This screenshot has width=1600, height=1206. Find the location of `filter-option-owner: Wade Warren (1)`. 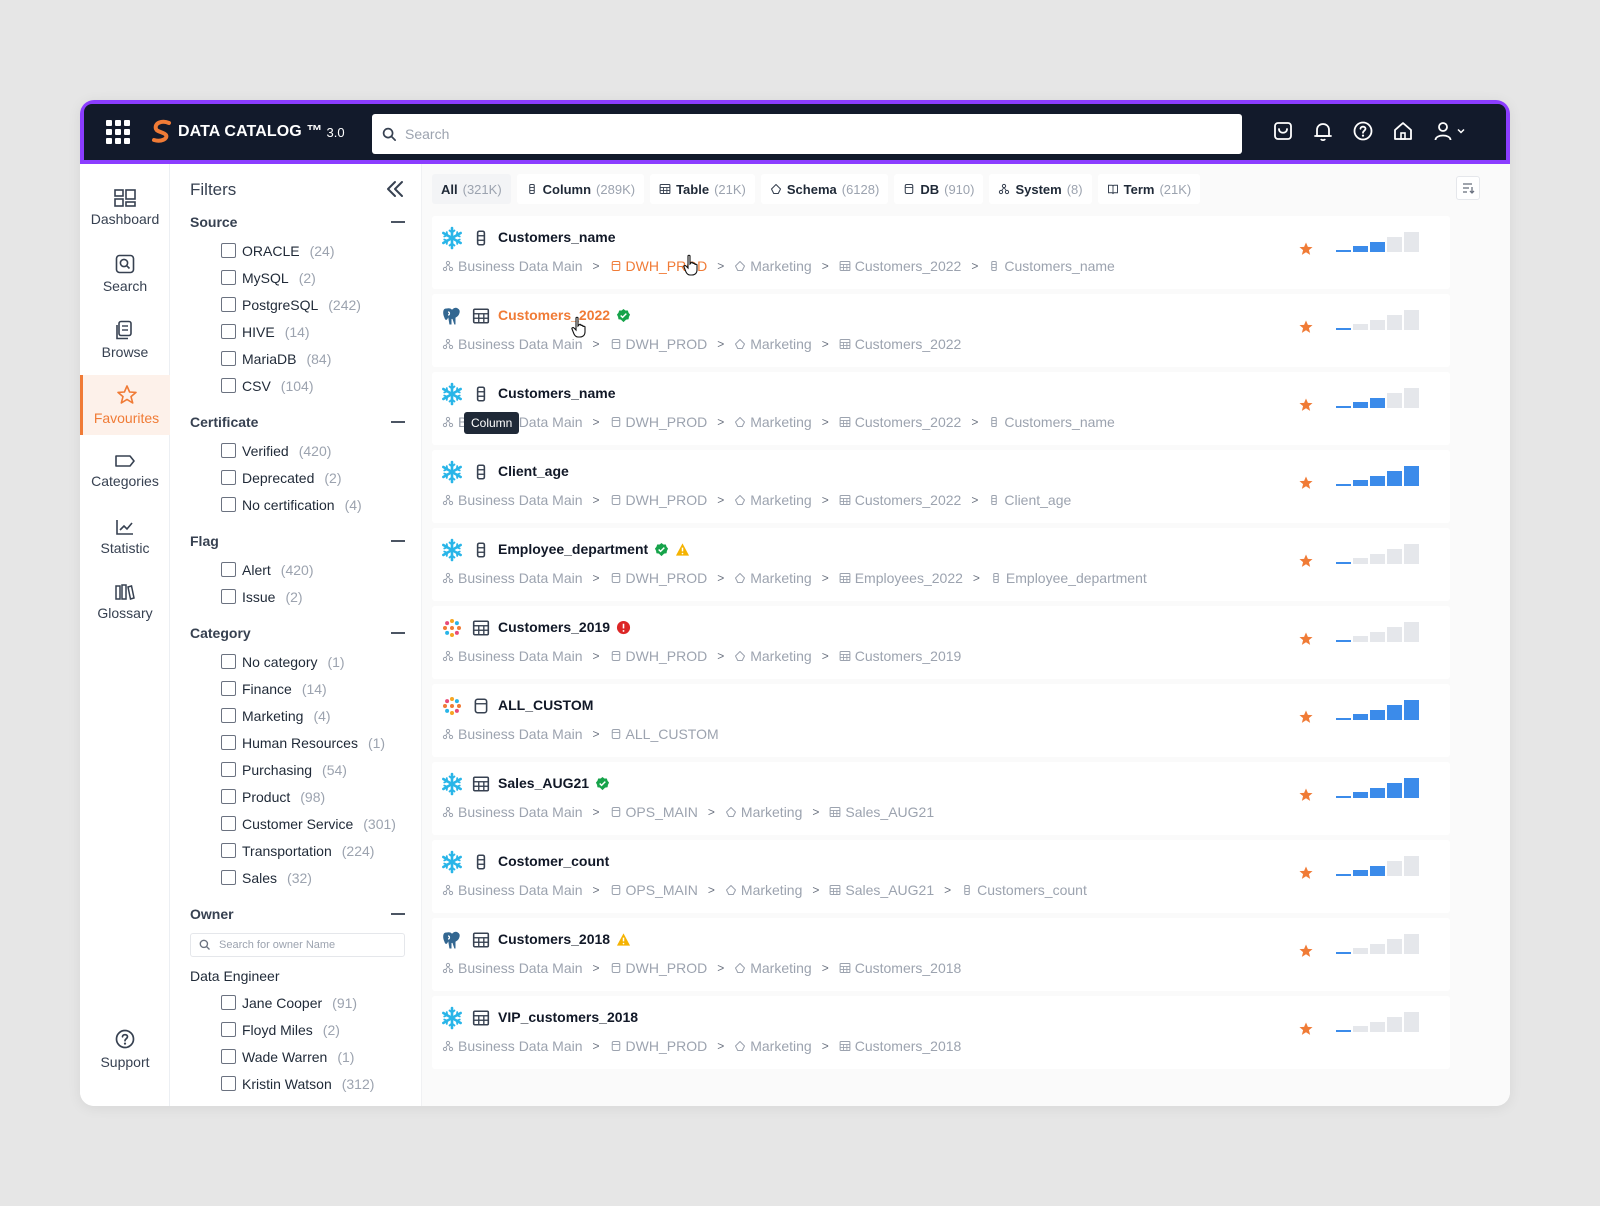

filter-option-owner: Wade Warren (1) is located at coordinates (297, 1056).